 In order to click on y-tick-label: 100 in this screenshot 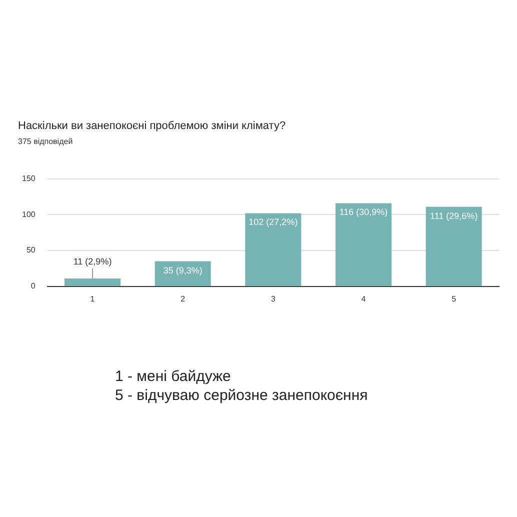, I will do `click(29, 214)`.